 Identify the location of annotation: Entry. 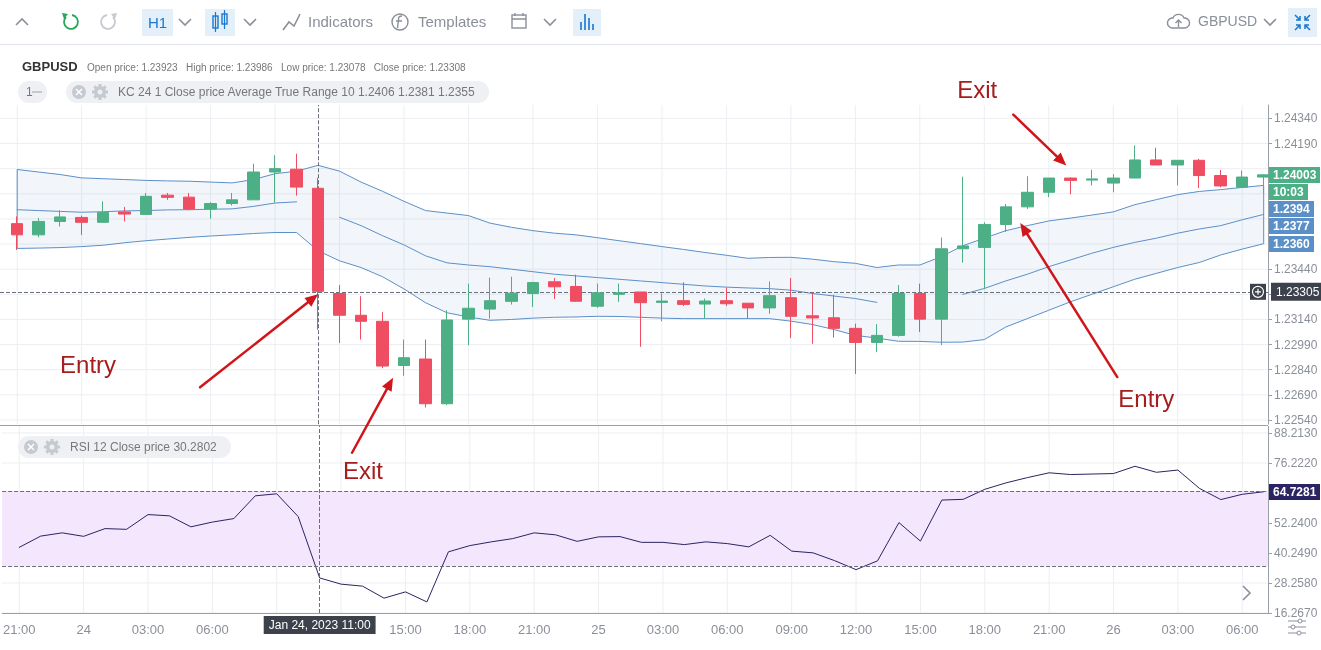
(88, 365).